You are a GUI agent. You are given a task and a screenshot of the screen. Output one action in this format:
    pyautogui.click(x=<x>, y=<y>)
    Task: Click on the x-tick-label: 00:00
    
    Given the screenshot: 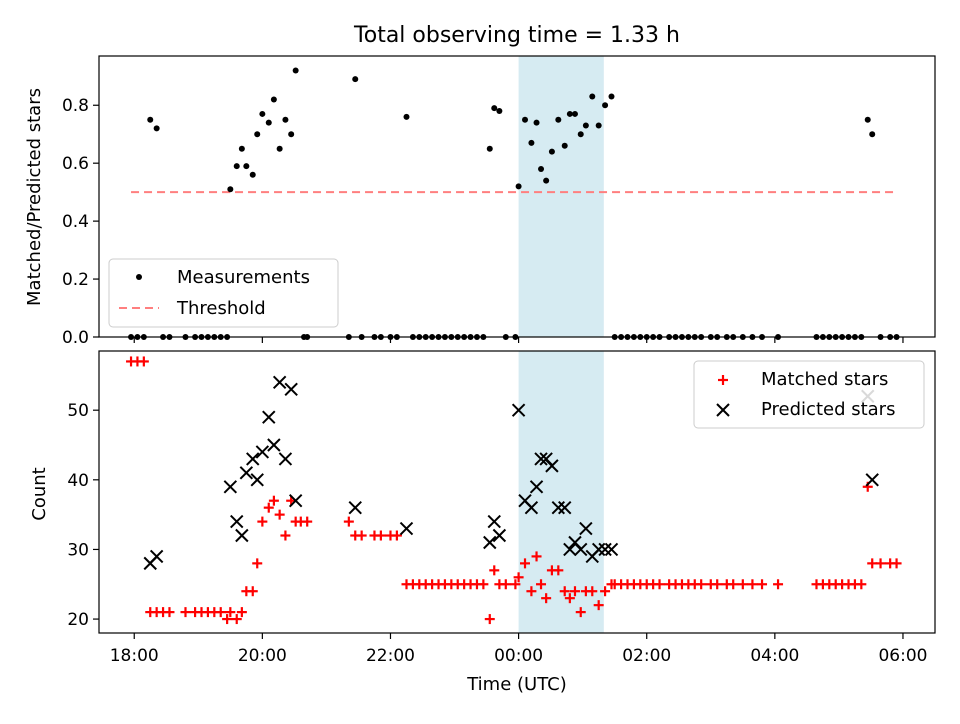 What is the action you would take?
    pyautogui.click(x=518, y=656)
    